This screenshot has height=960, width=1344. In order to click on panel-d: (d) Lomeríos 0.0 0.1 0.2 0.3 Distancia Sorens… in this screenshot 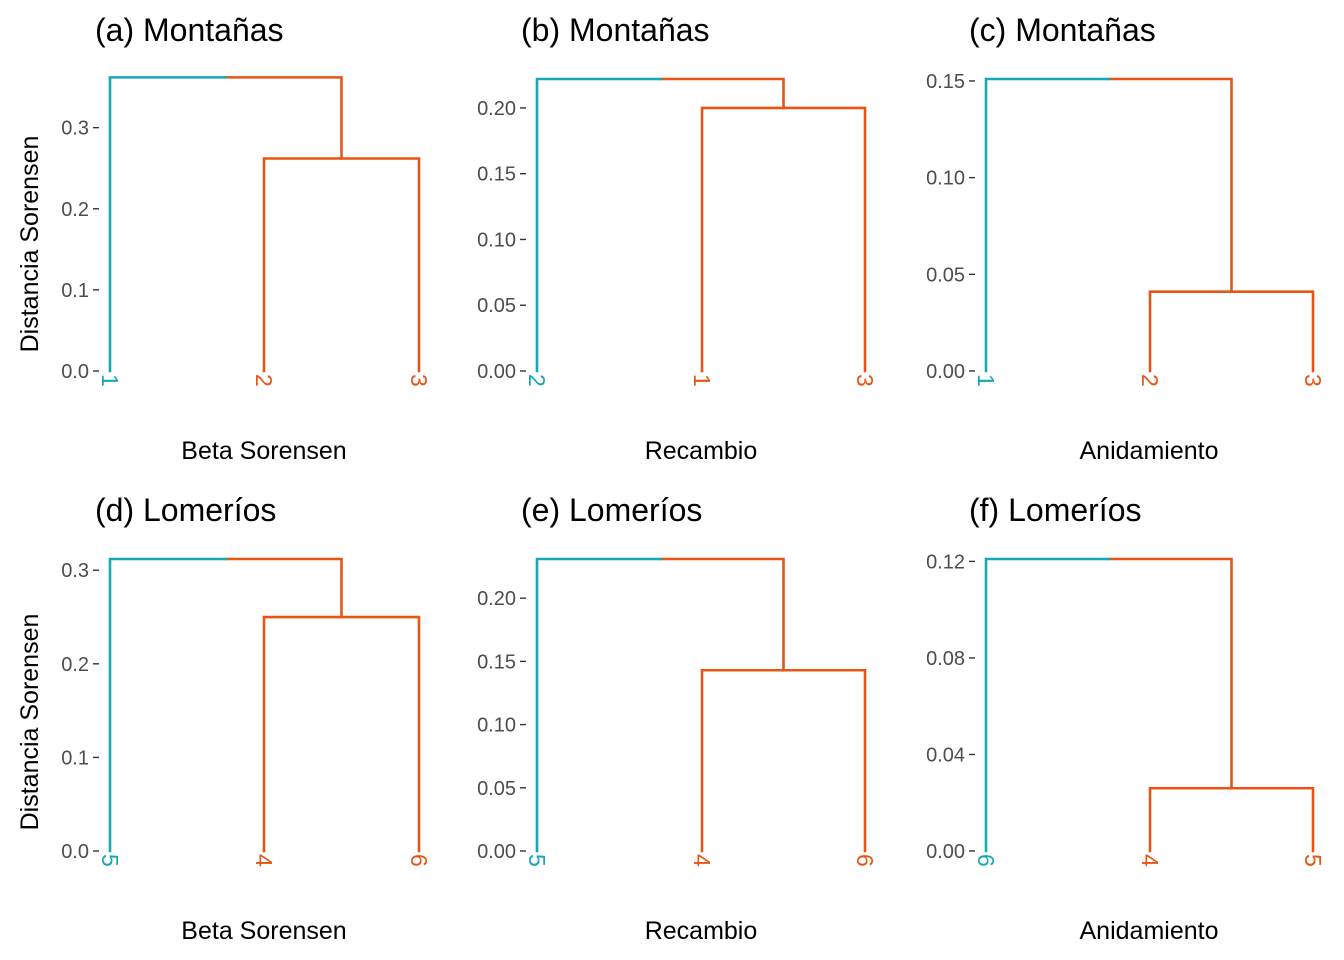, I will do `click(224, 718)`.